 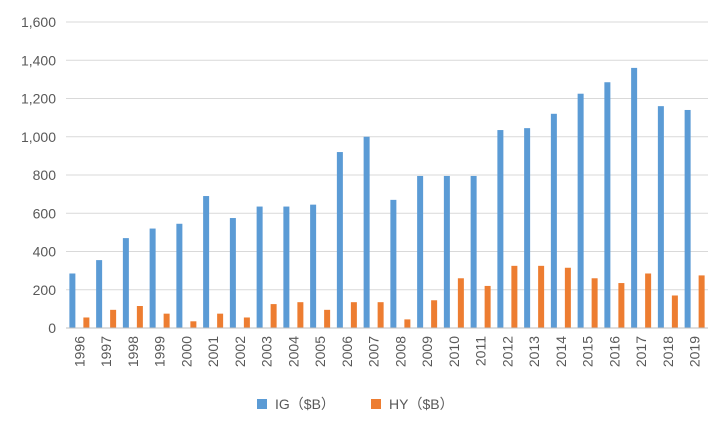 What do you see at coordinates (293, 351) in the screenshot?
I see `x-tick-label: 2004` at bounding box center [293, 351].